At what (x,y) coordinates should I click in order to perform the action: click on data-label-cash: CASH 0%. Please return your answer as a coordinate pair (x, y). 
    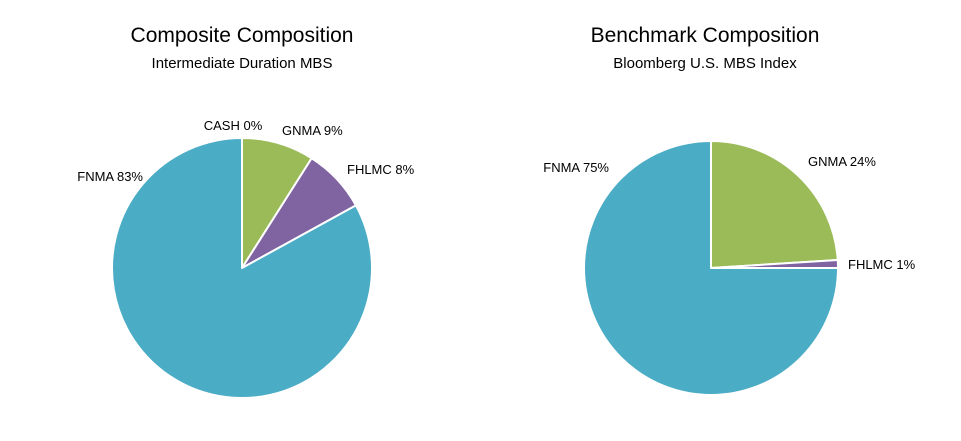
    Looking at the image, I should click on (233, 125).